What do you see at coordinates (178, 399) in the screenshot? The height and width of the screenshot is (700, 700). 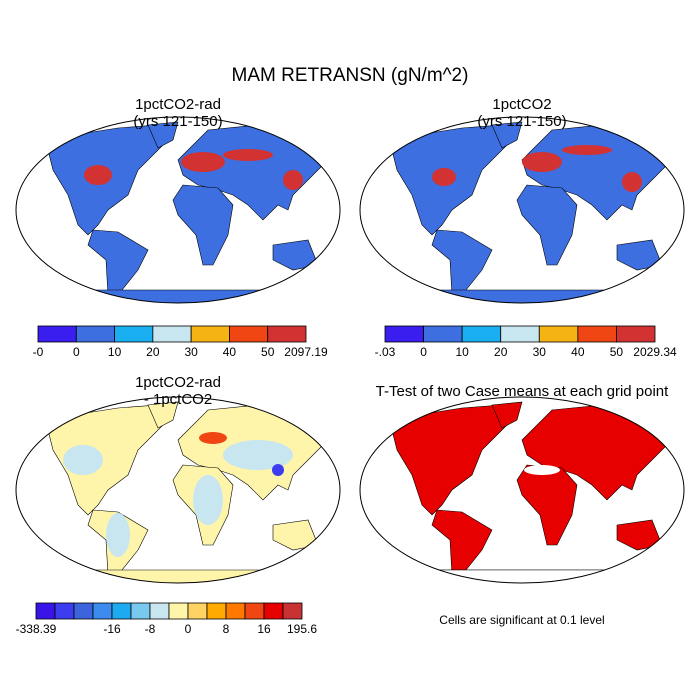 I see `panel-title: - 1pctCO2` at bounding box center [178, 399].